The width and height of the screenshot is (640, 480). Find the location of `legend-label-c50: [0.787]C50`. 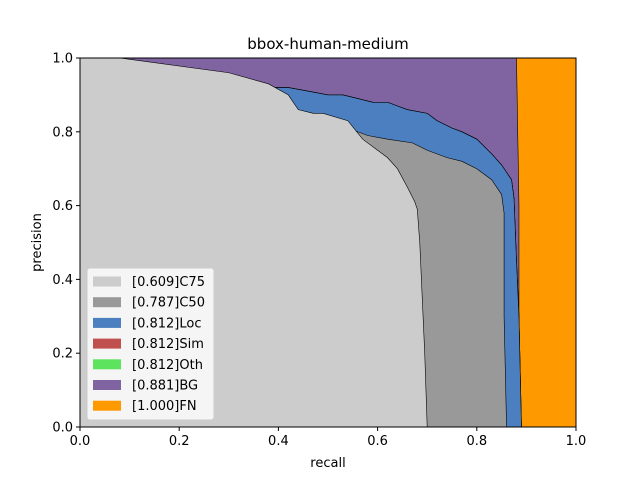

legend-label-c50: [0.787]C50 is located at coordinates (168, 303).